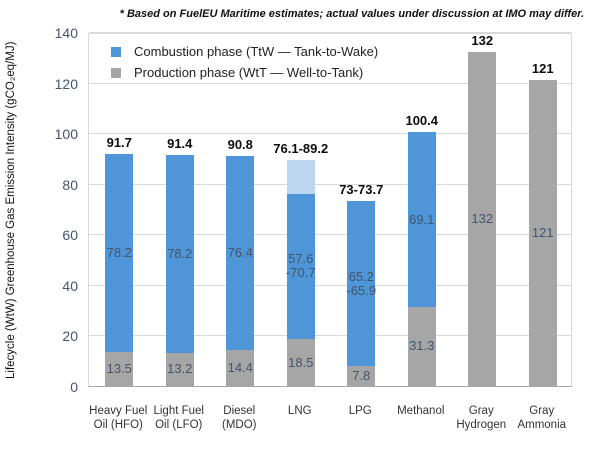 The width and height of the screenshot is (600, 450). I want to click on y-tick-label: 100, so click(66, 134).